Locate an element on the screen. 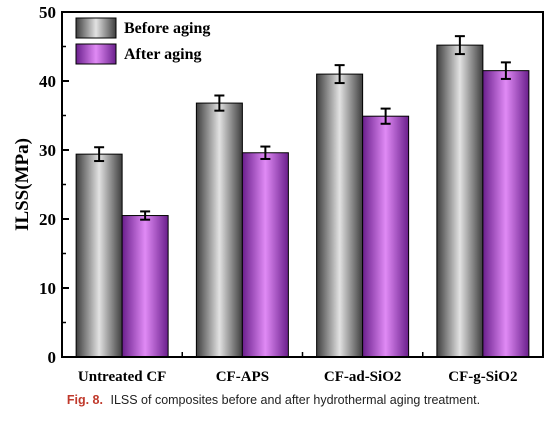 This screenshot has width=547, height=425. chart-legend: Before aging After aging is located at coordinates (142, 41).